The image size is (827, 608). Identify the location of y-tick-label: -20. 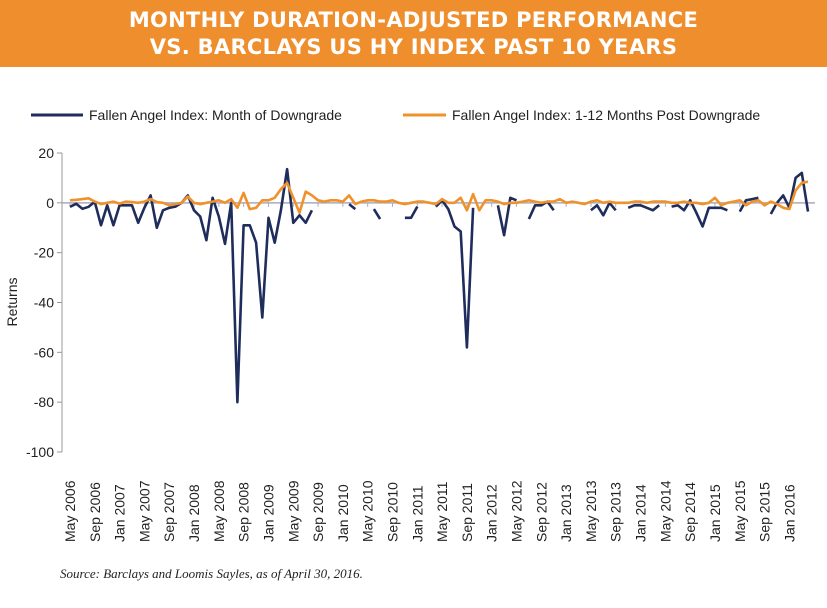
(44, 253).